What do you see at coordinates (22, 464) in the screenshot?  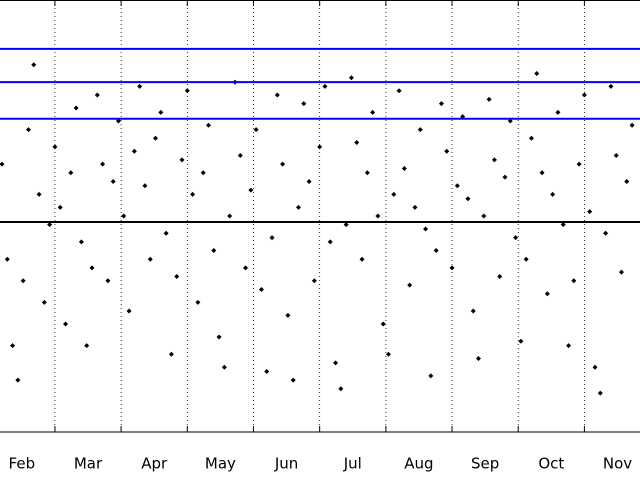 I see `x-tick-label: Feb` at bounding box center [22, 464].